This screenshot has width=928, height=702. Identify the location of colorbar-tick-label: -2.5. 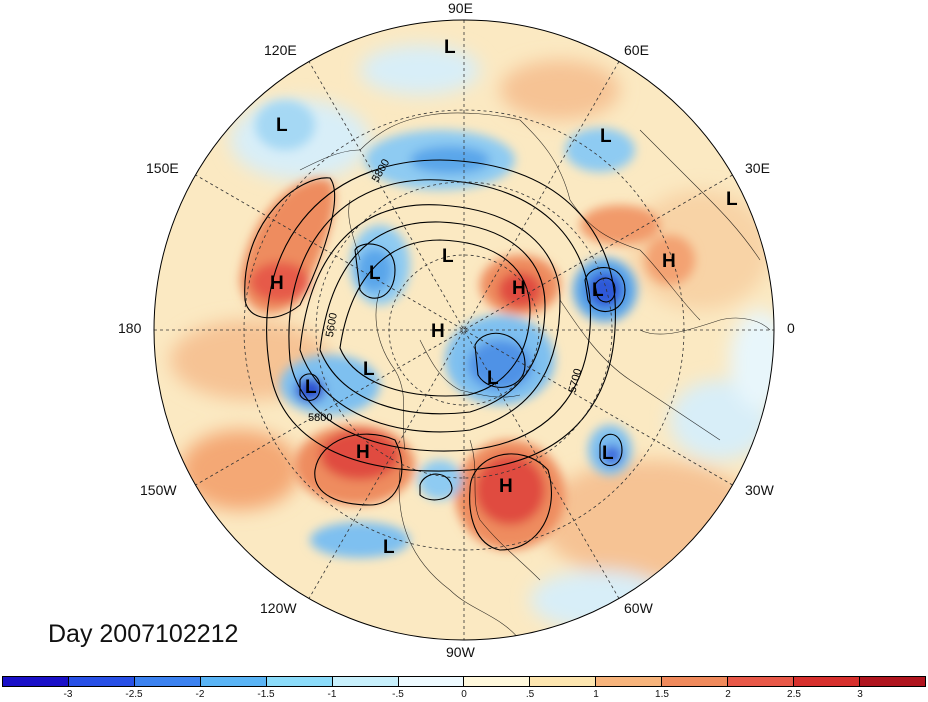
(134, 694).